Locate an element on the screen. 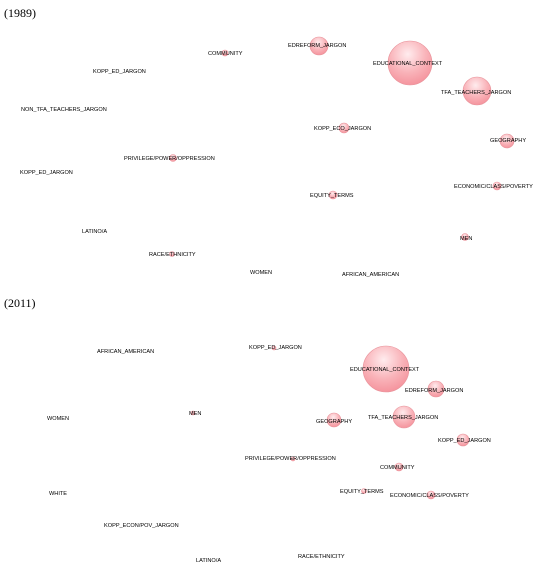 The width and height of the screenshot is (559, 577). node-label: KOPP_ECON/POV_JARGON is located at coordinates (141, 526).